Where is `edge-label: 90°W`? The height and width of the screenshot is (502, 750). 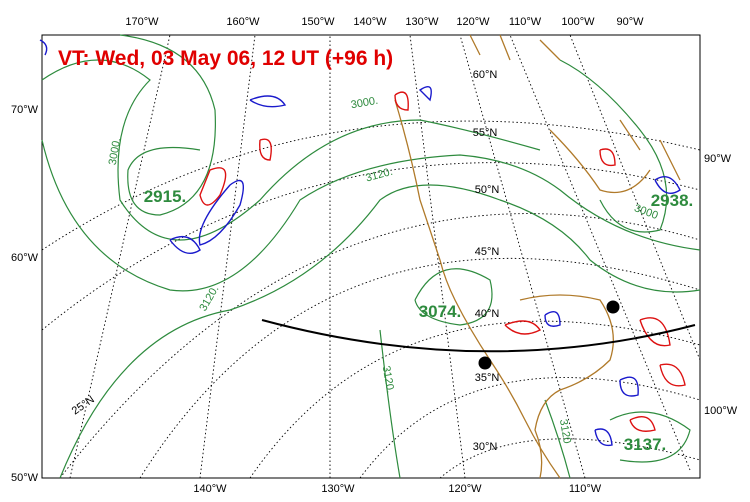
edge-label: 90°W is located at coordinates (718, 159).